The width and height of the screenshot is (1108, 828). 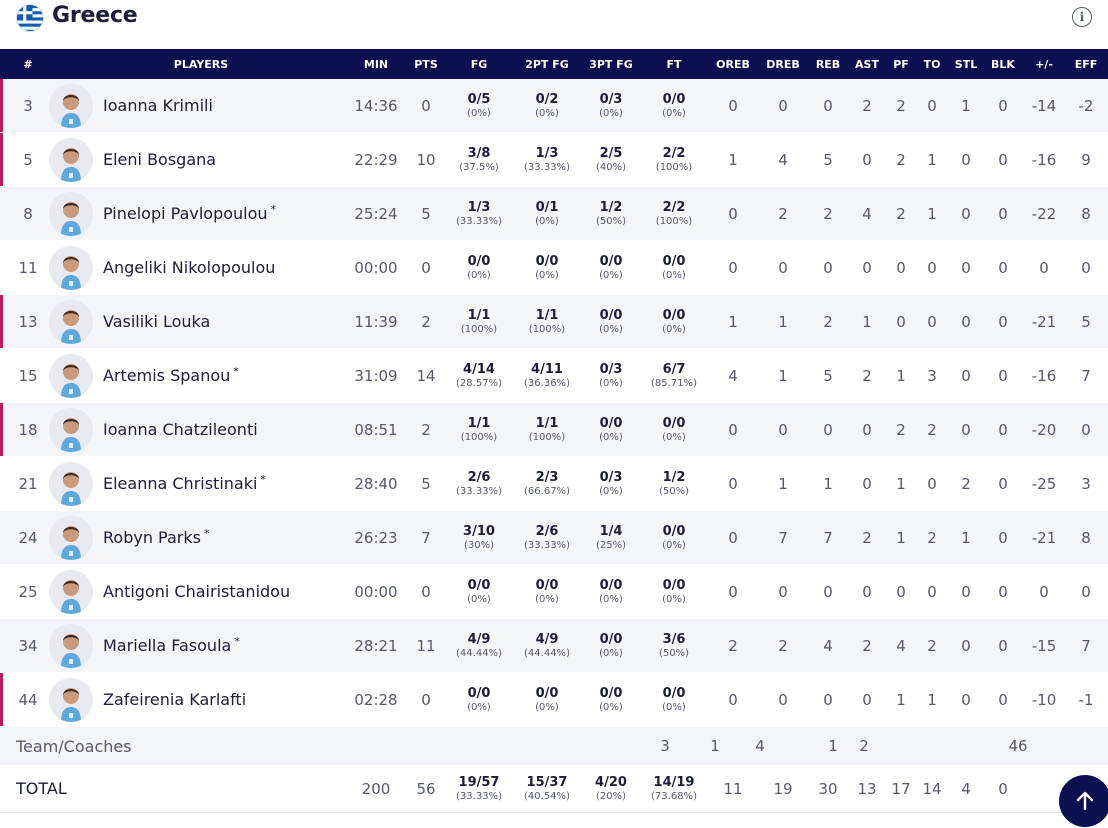 What do you see at coordinates (674, 64) in the screenshot?
I see `col-header-ft: FT` at bounding box center [674, 64].